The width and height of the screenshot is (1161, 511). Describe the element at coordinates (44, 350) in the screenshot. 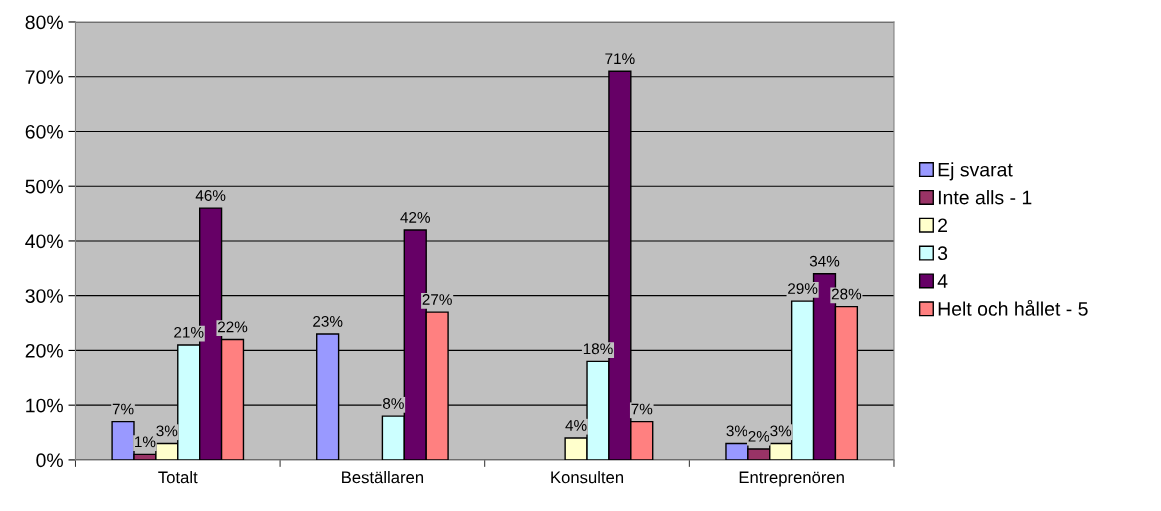

I see `y-tick-label: 20%` at that location.